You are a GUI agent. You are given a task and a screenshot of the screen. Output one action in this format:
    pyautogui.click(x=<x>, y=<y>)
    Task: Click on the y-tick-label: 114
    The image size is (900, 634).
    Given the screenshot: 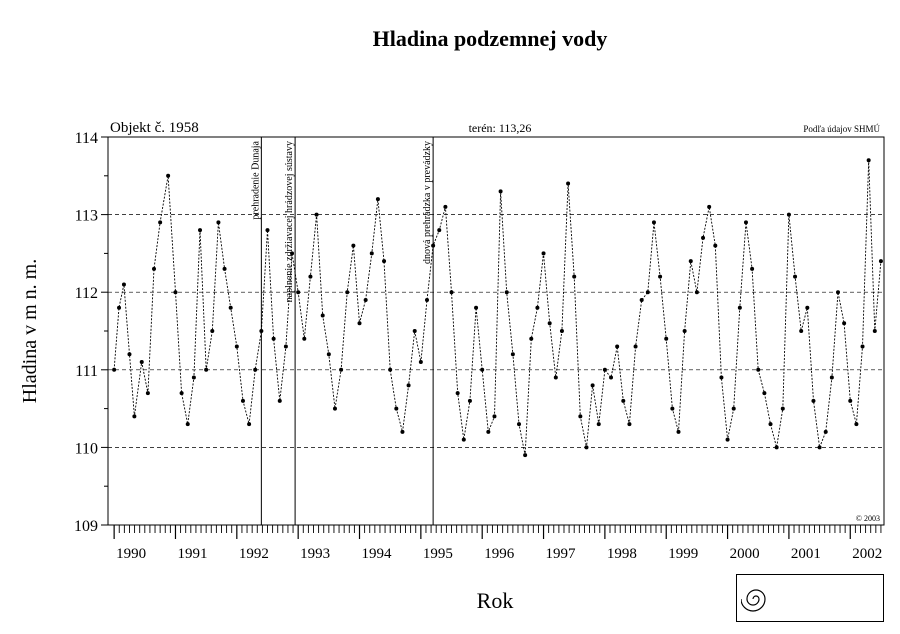 What is the action you would take?
    pyautogui.click(x=86, y=138)
    